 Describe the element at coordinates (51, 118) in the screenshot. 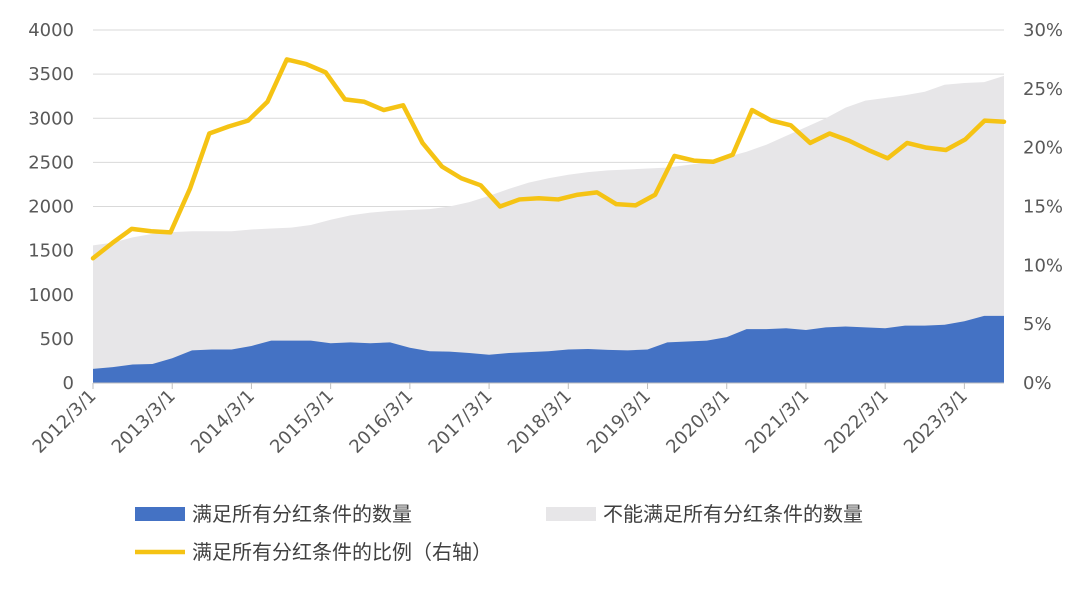

I see `y-tick-label: 3000` at that location.